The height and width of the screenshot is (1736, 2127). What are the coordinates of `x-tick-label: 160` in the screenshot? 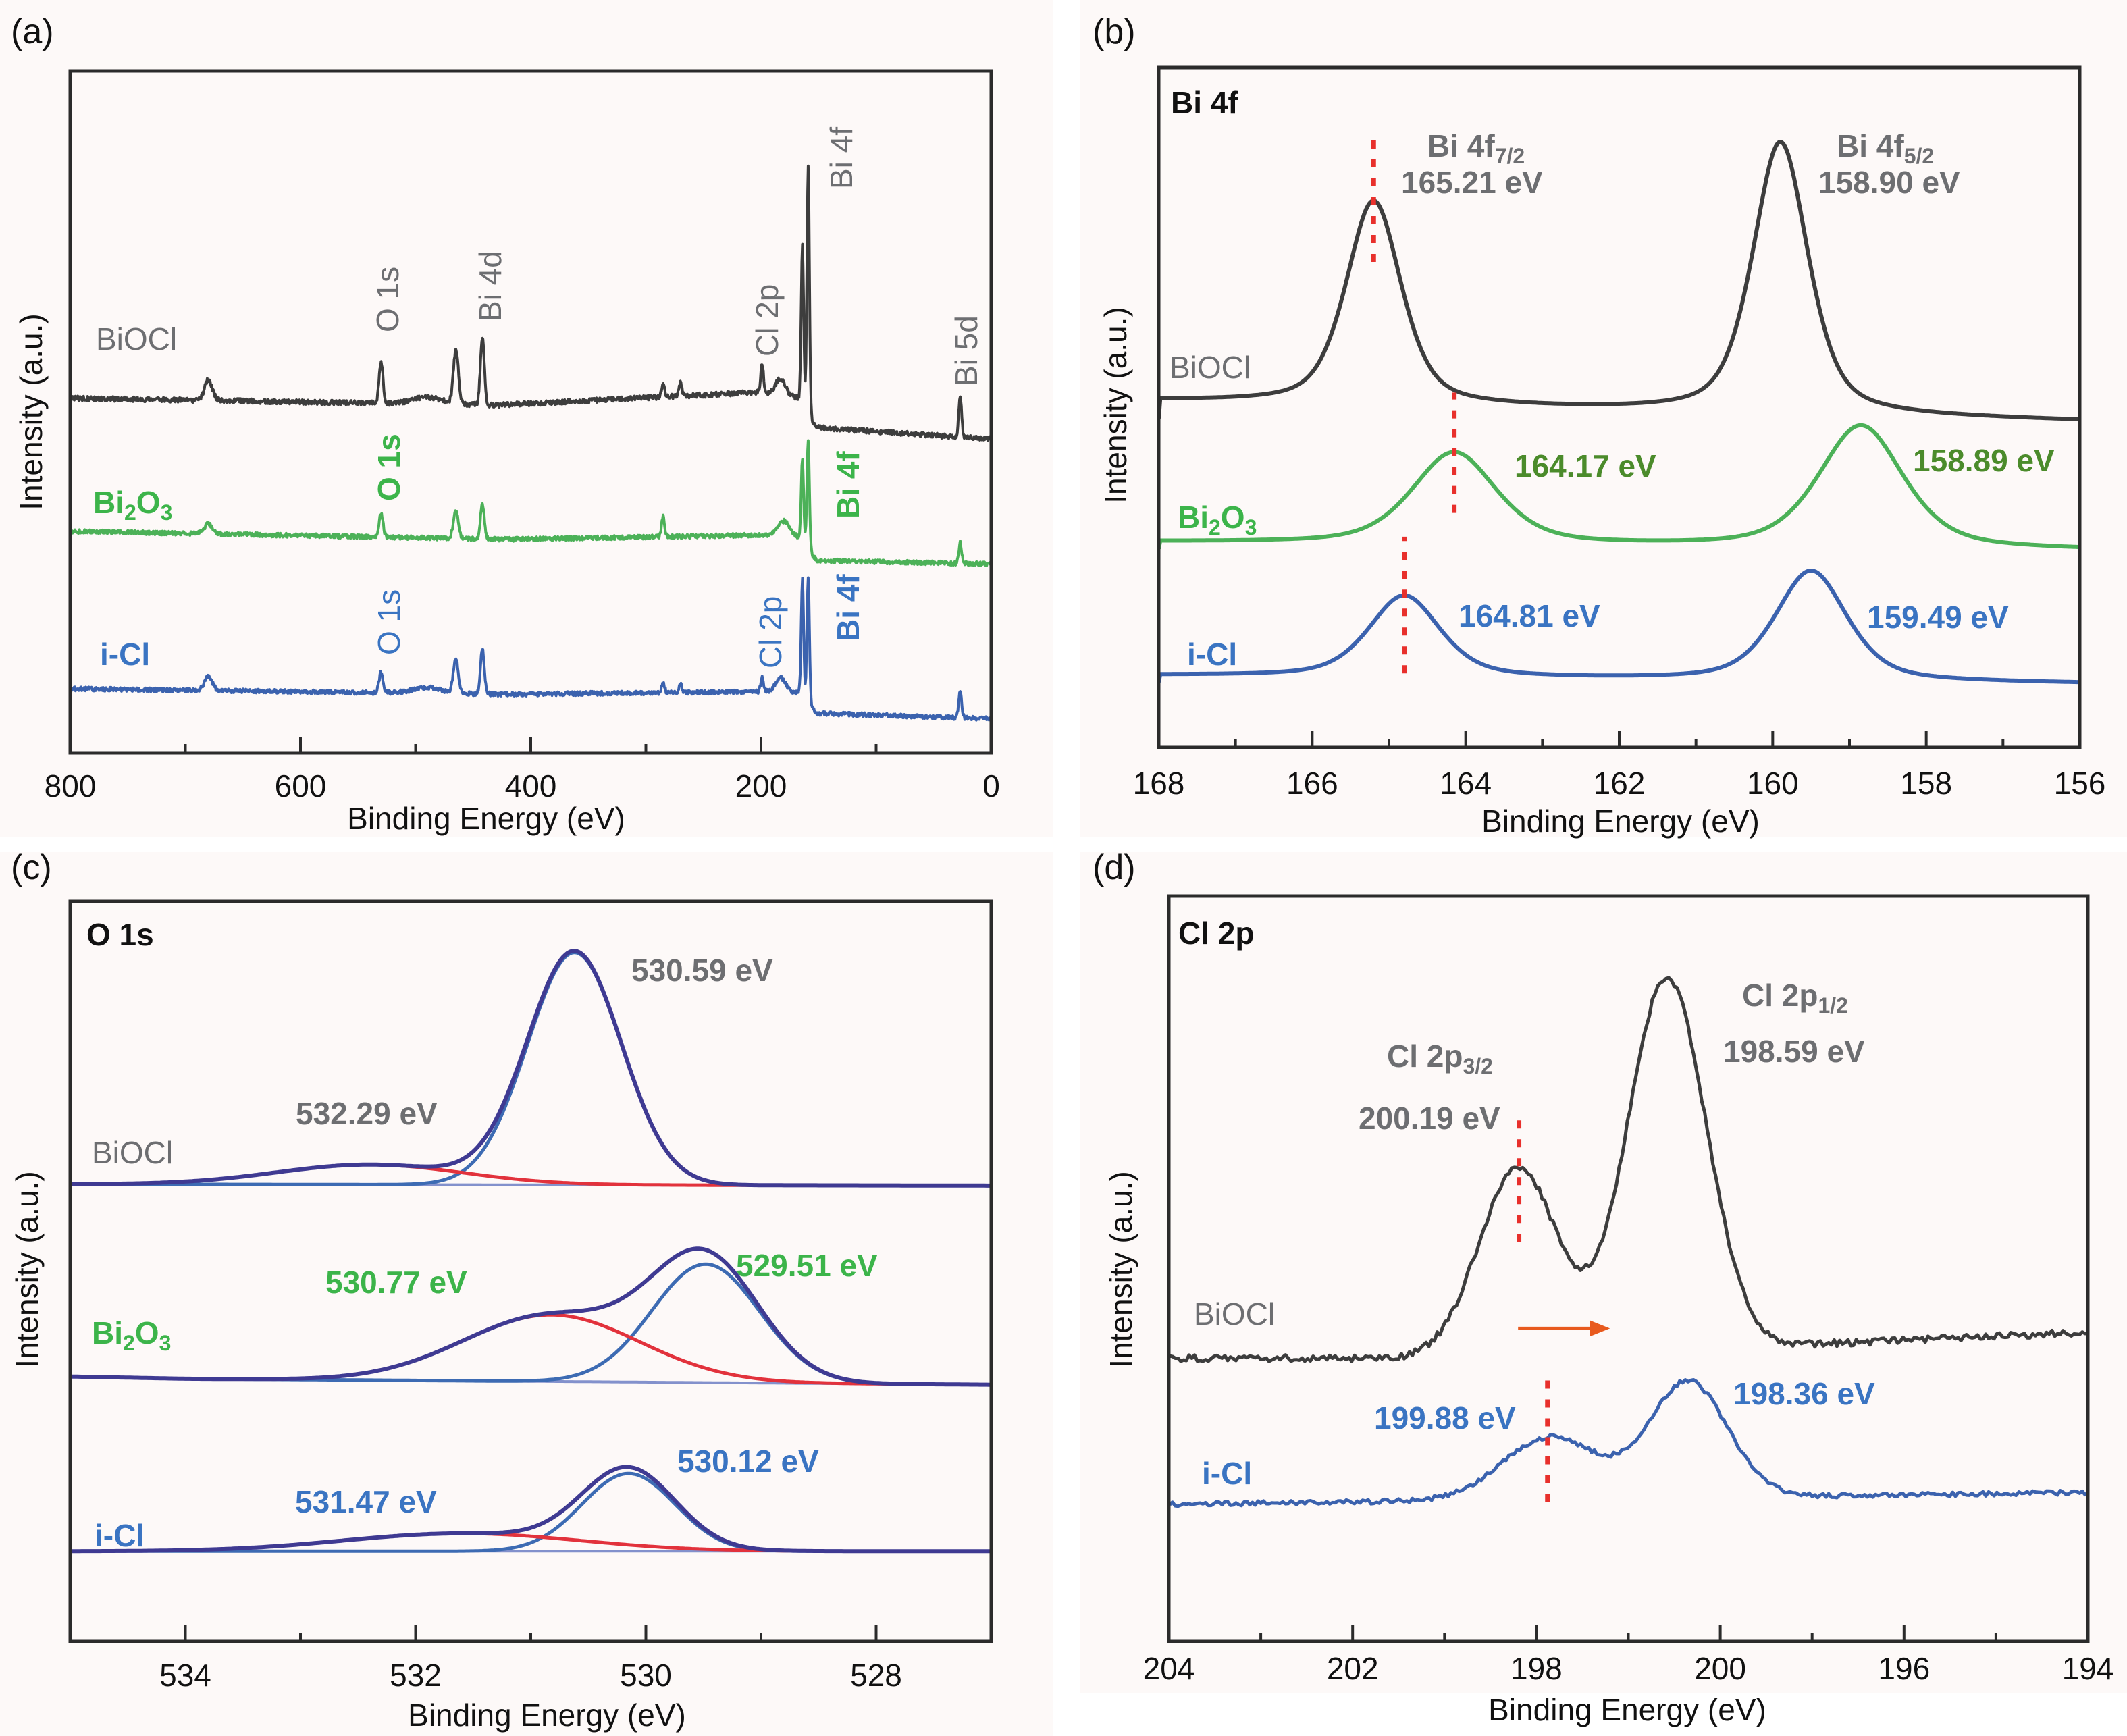 It's located at (1773, 783).